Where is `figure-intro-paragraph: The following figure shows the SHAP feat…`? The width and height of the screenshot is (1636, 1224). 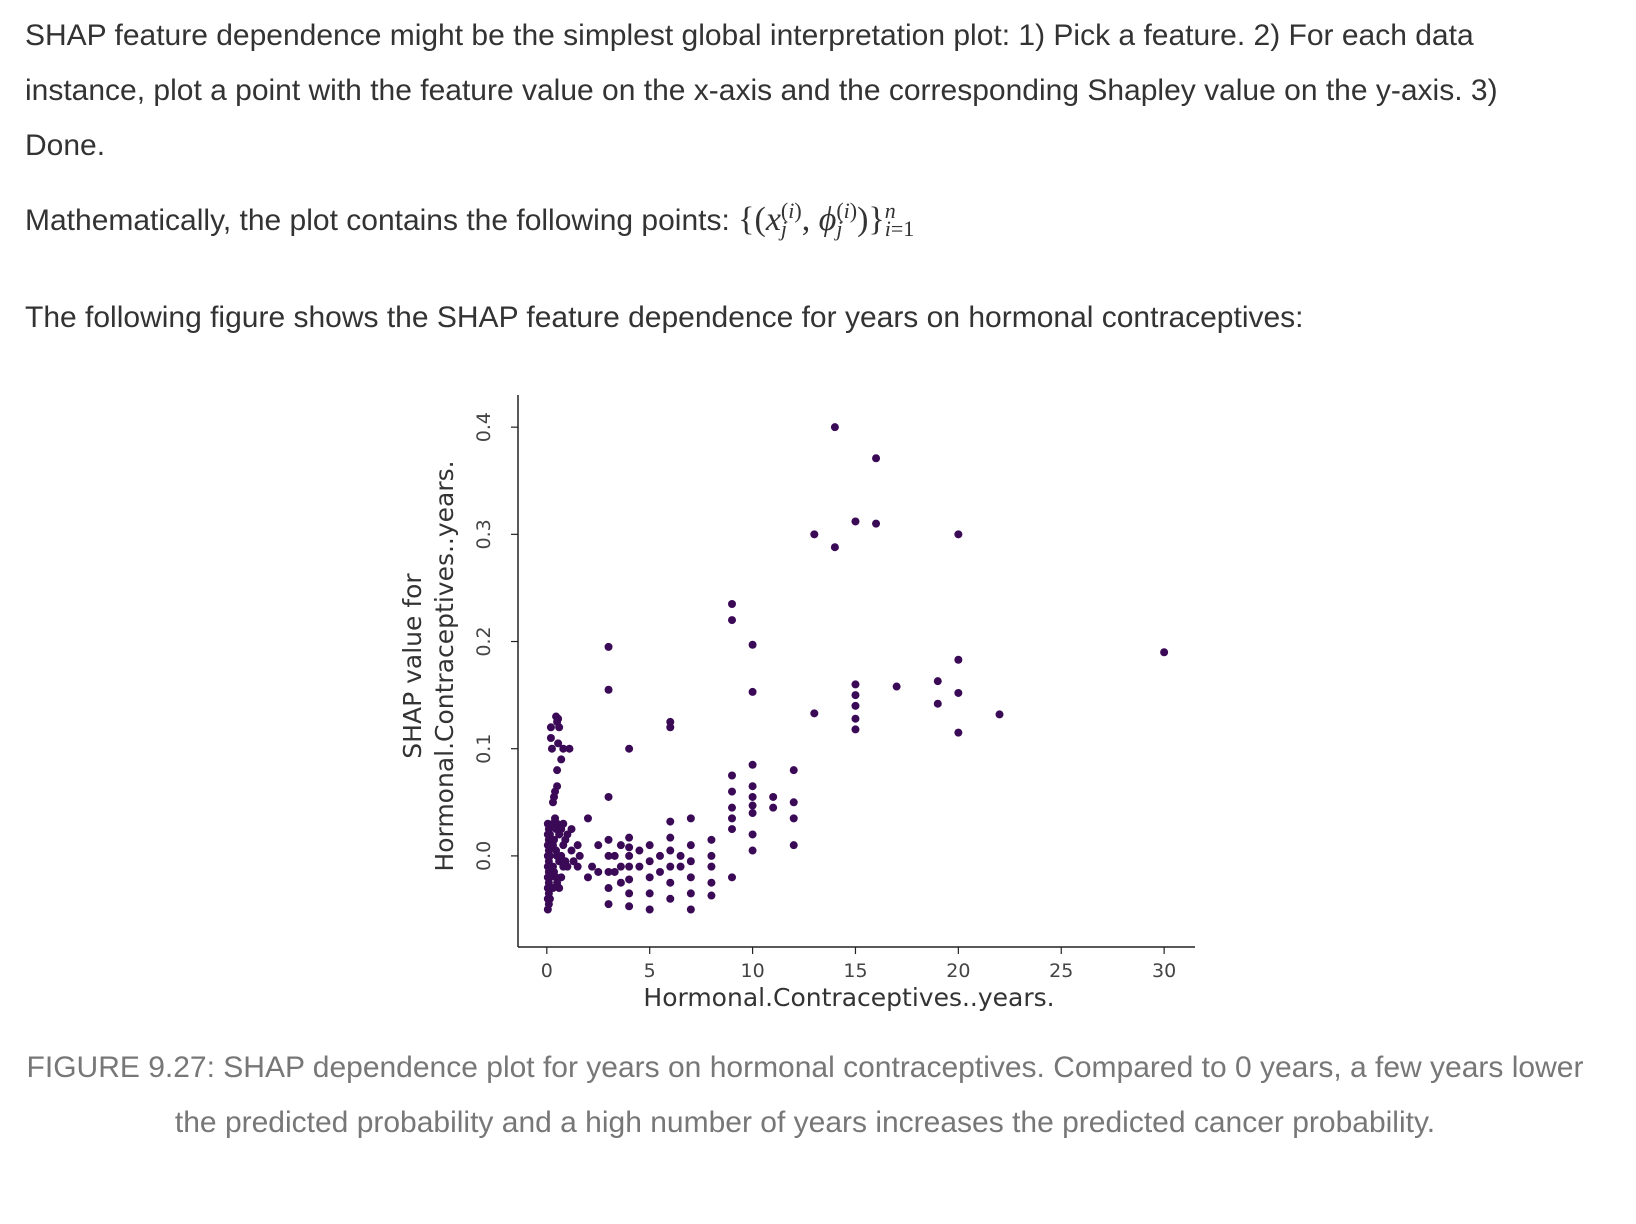
figure-intro-paragraph: The following figure shows the SHAP feat… is located at coordinates (664, 317).